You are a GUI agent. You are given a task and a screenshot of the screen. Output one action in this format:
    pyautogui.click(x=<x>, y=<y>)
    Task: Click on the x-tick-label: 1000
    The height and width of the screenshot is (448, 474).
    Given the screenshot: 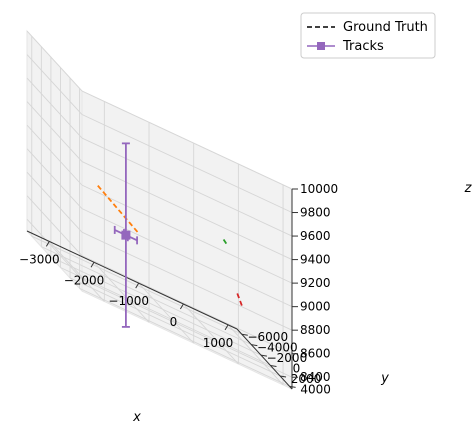 What is the action you would take?
    pyautogui.click(x=218, y=343)
    